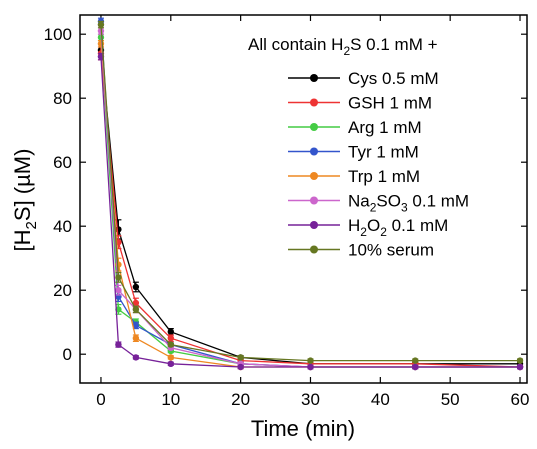 This screenshot has height=449, width=537. What do you see at coordinates (359, 201) in the screenshot?
I see `legend-label-part: Na` at bounding box center [359, 201].